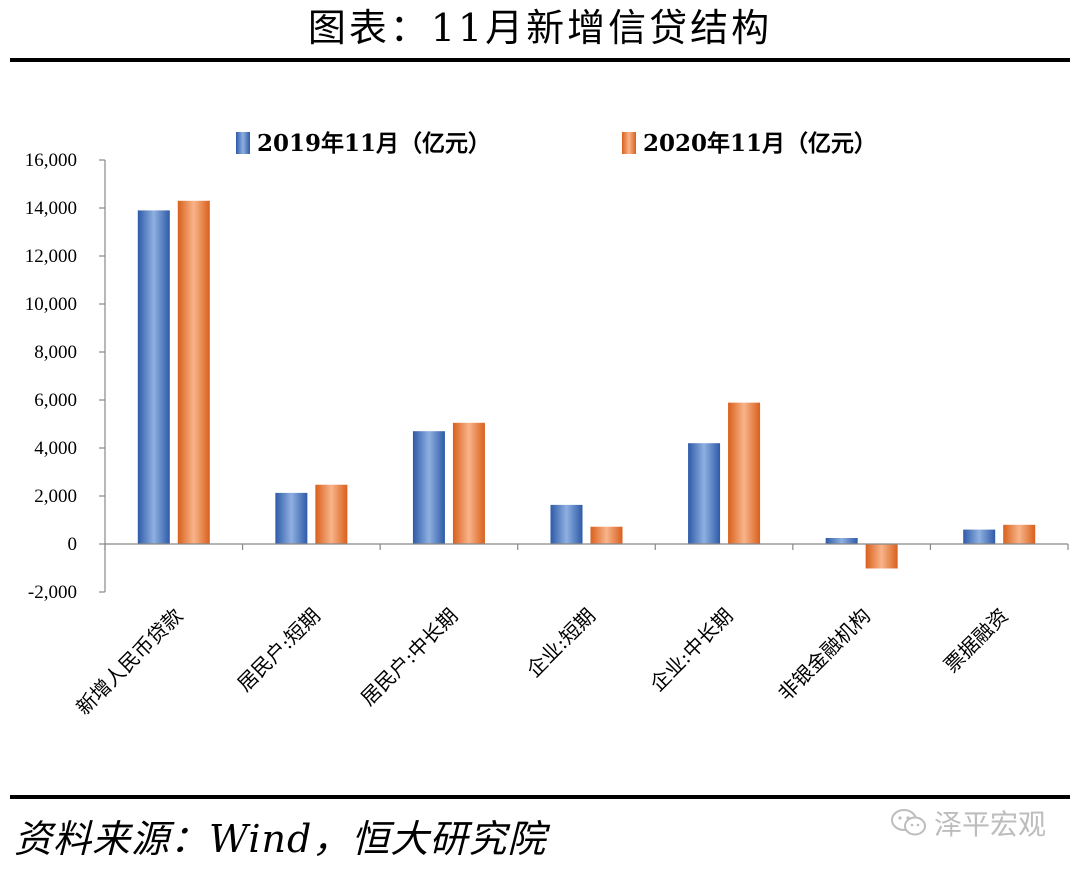 Image resolution: width=1080 pixels, height=869 pixels. Describe the element at coordinates (409, 657) in the screenshot. I see `x-category-label: 居民户:中长期` at that location.